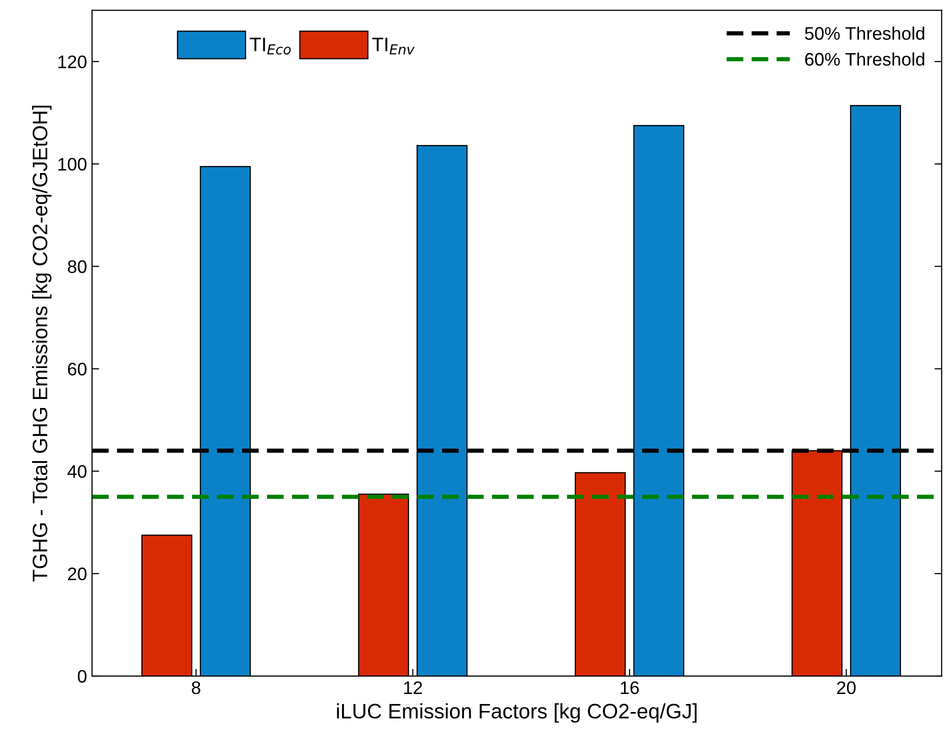  I want to click on y-tick-label: 80, so click(77, 267).